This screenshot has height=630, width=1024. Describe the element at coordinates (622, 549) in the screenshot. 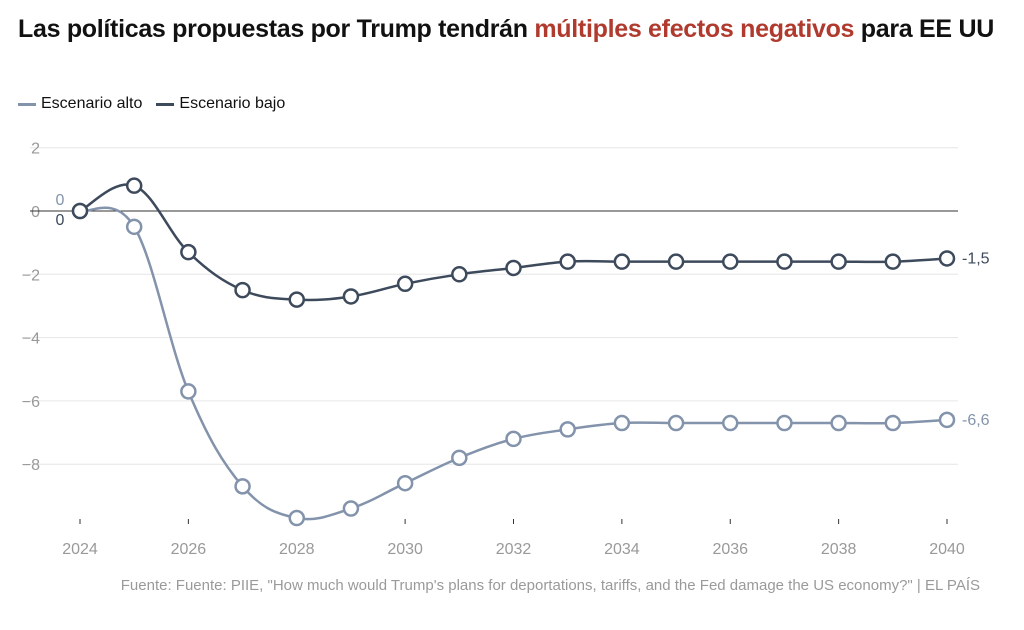

I see `x-tick-label: 2034` at that location.